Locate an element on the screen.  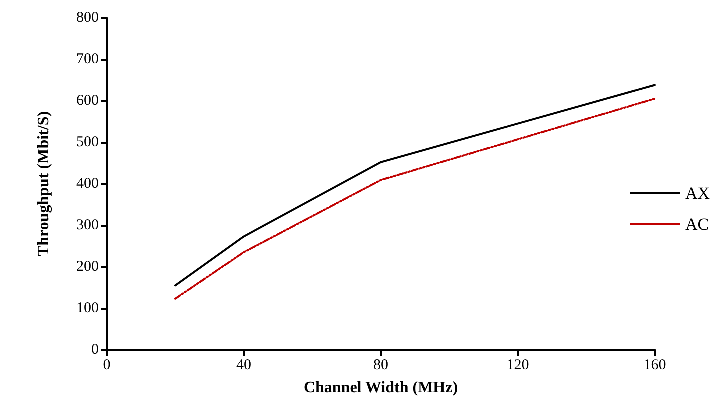
y-tick-label: 0 is located at coordinates (95, 350).